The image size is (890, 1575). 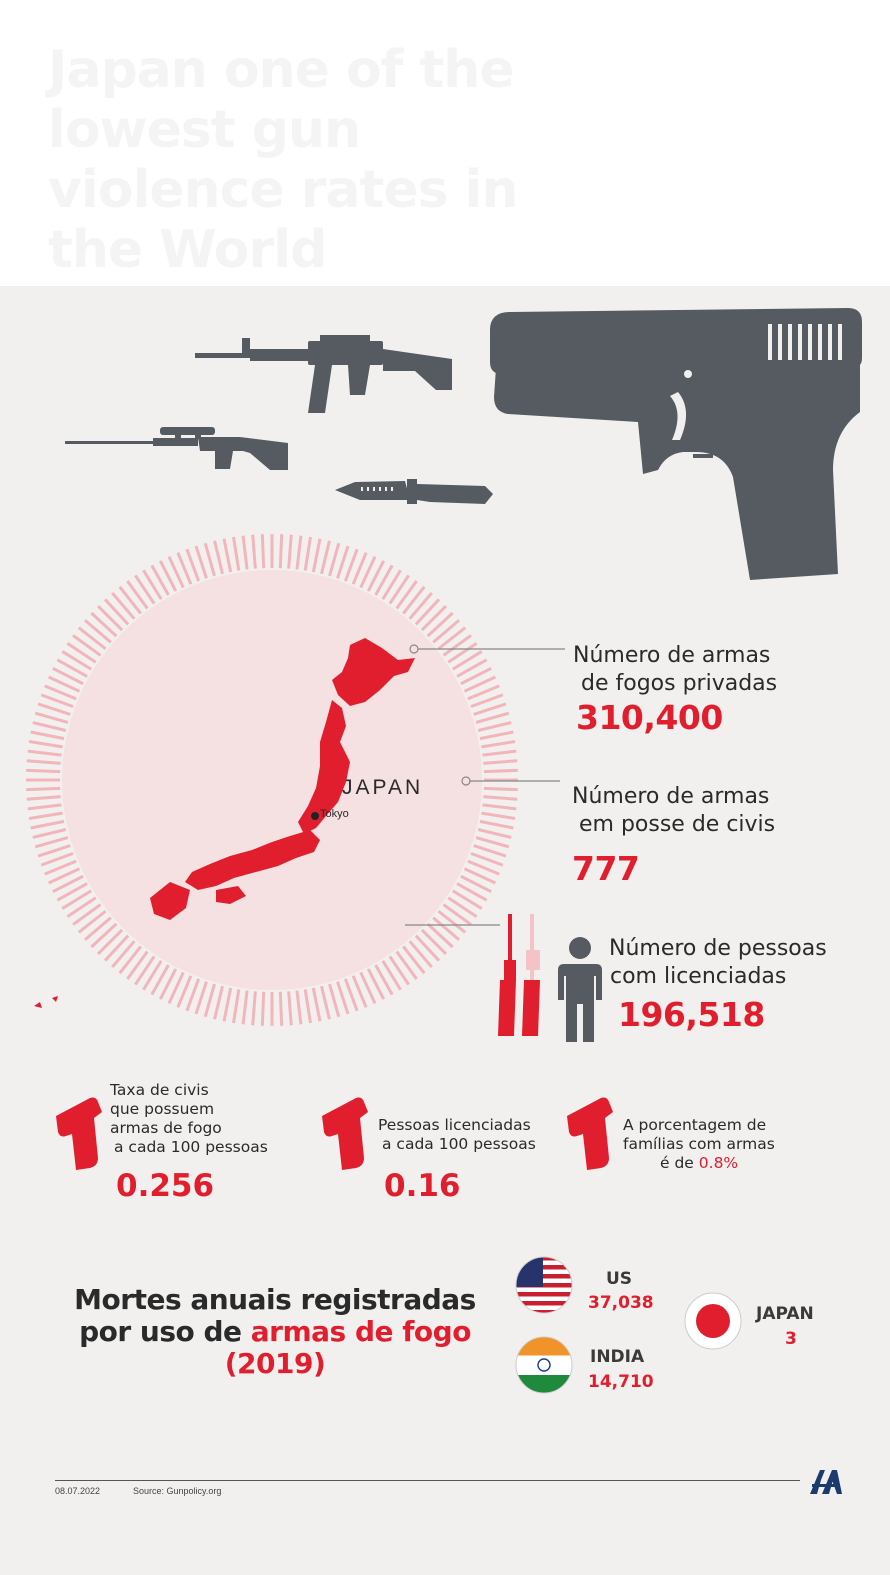 I want to click on rate-licensed-value: 0.16, so click(x=422, y=1186).